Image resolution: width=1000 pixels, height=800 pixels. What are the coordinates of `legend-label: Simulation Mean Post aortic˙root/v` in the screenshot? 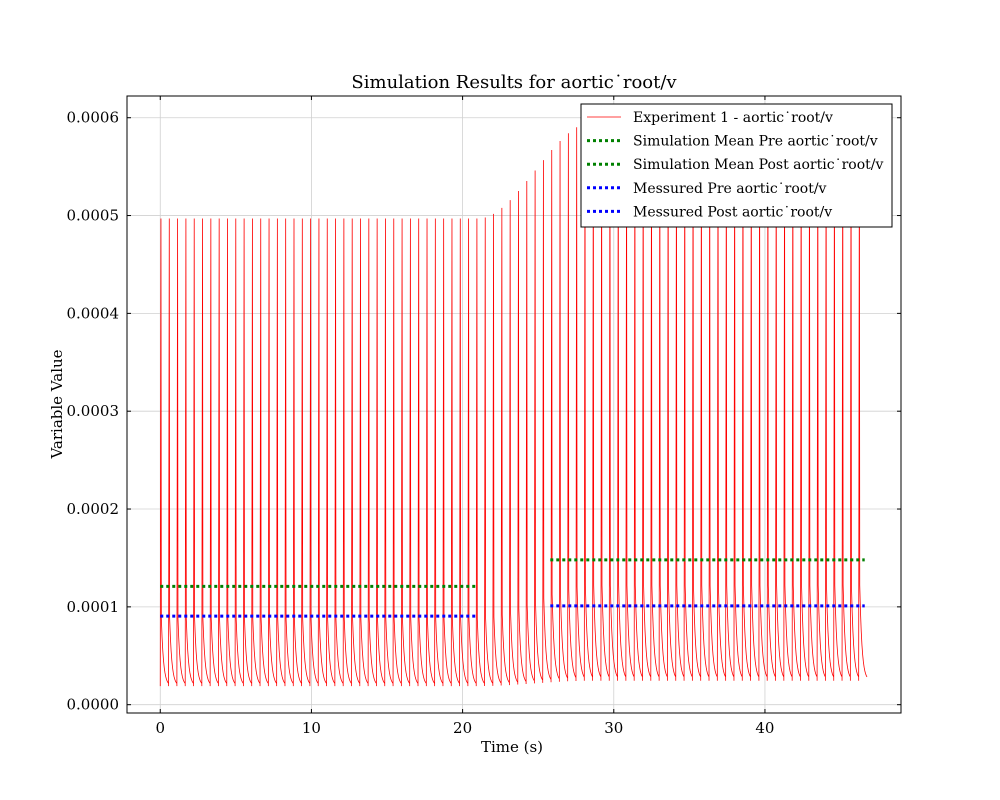 It's located at (758, 165).